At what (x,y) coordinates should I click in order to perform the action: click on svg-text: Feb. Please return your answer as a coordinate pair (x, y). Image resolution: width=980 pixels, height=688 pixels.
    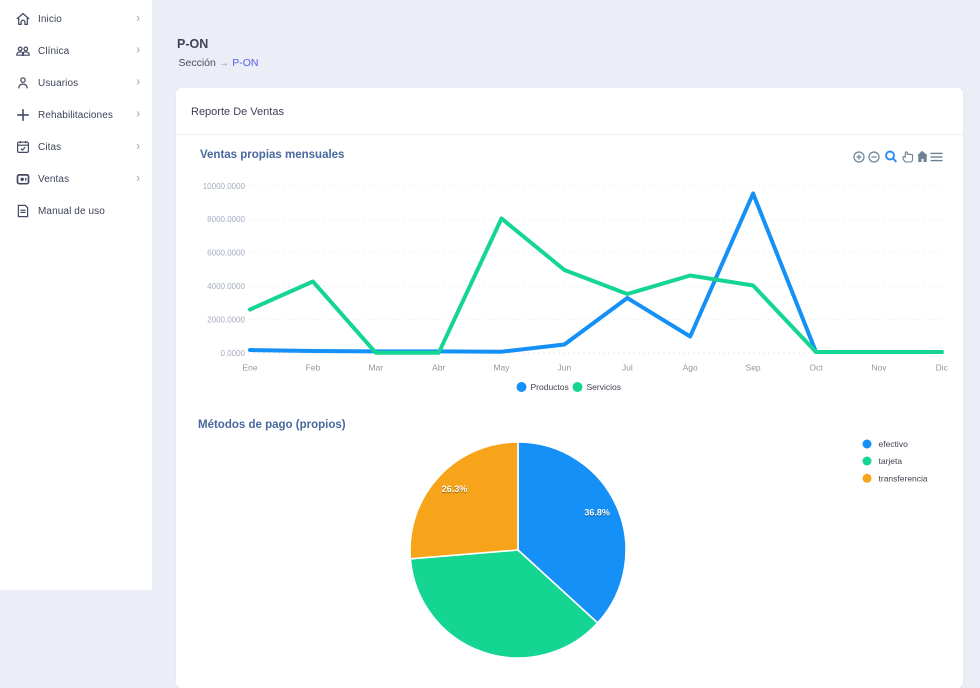
    Looking at the image, I should click on (313, 368).